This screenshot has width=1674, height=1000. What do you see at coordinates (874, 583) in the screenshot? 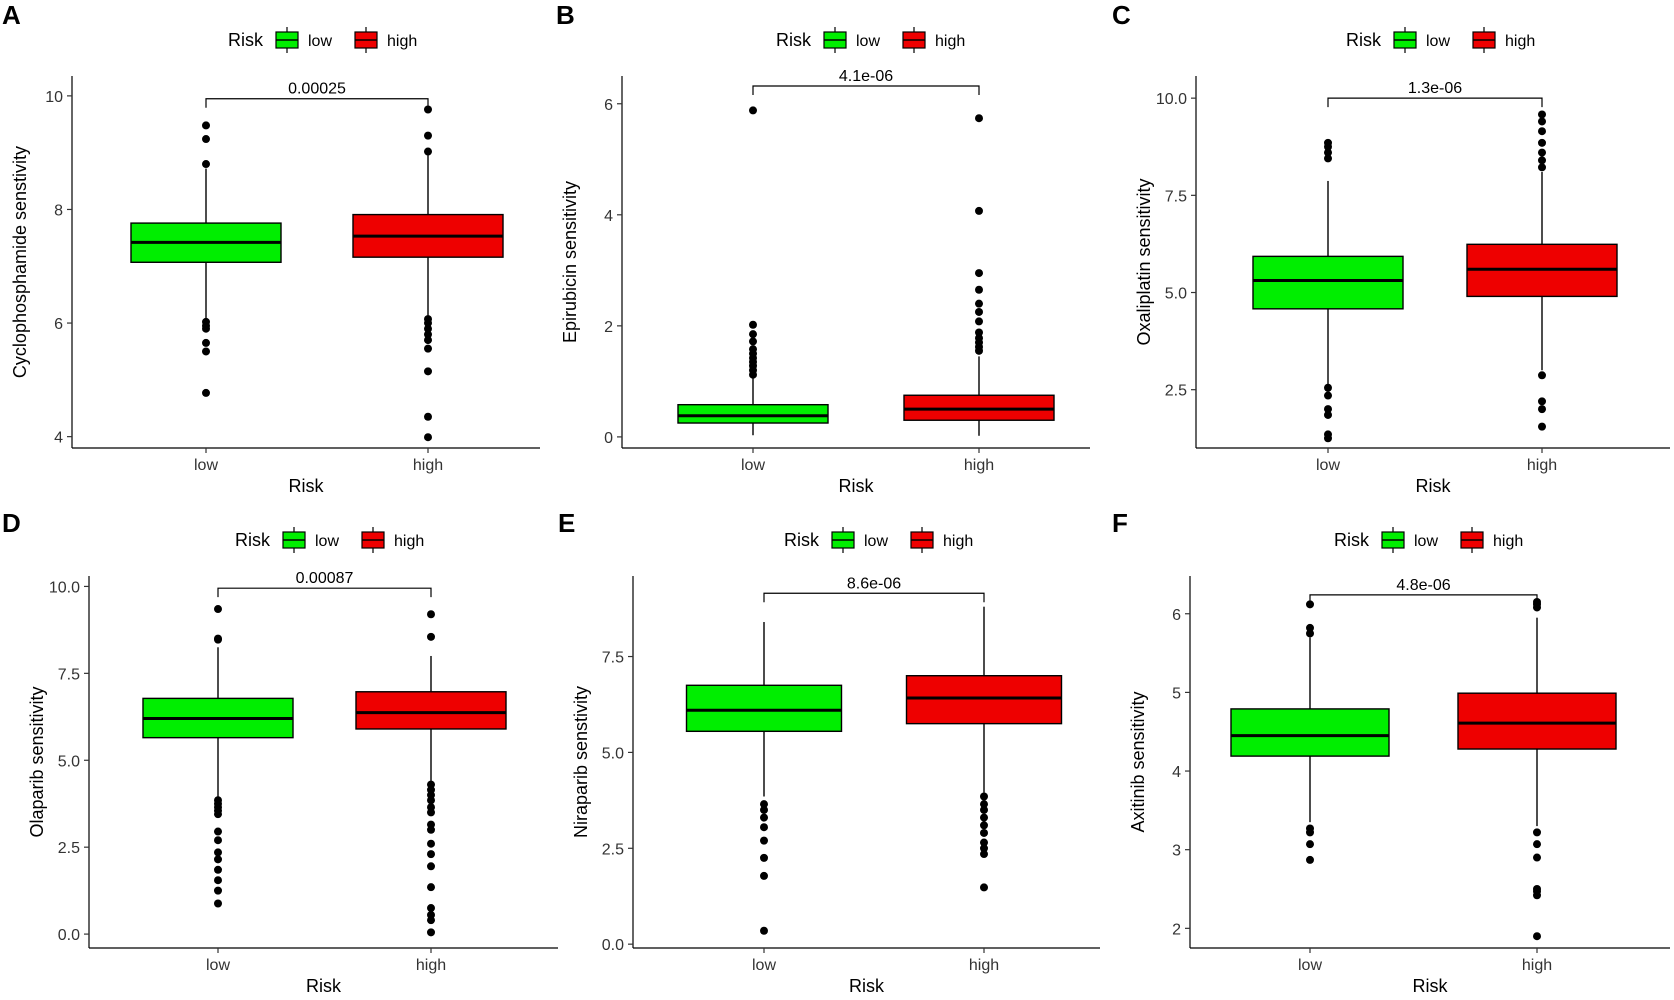
I see `p-value-label: 8.6e-06` at bounding box center [874, 583].